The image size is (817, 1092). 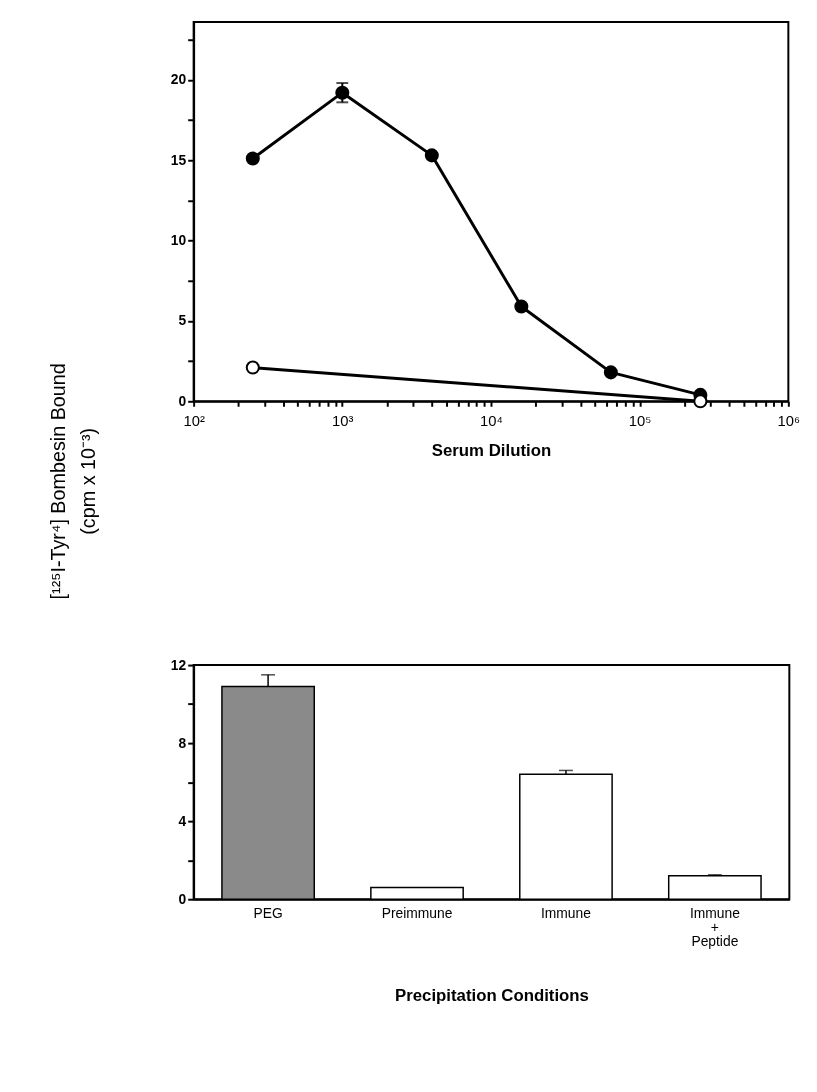 I want to click on x-tick-label: 10⁴, so click(x=491, y=421).